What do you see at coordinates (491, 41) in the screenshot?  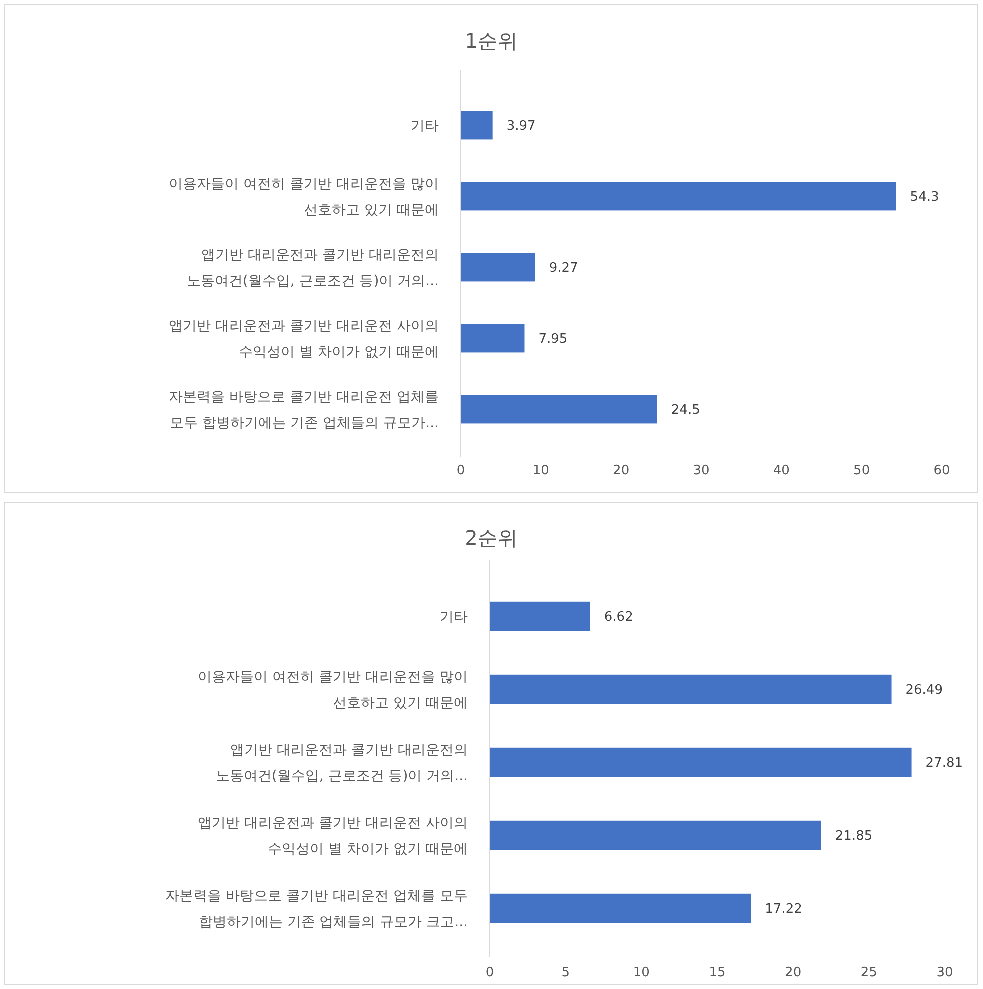 I see `chart-title: 1순위` at bounding box center [491, 41].